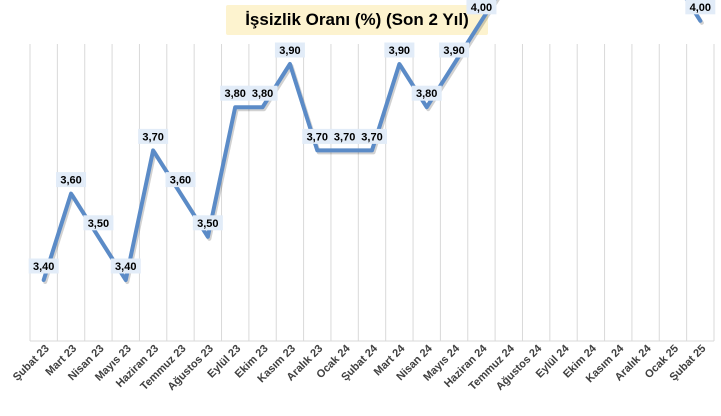  Describe the element at coordinates (357, 20) in the screenshot. I see `chart-title: İşsizlik Oranı (%) (Son 2 Yıl)` at that location.